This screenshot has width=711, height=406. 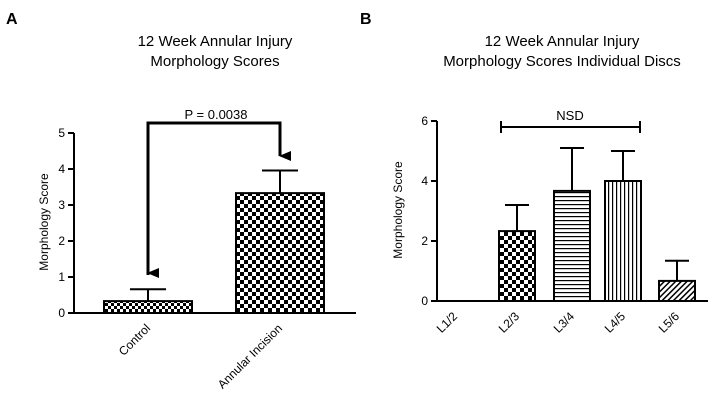 I want to click on panel-b-bars, so click(x=597, y=225).